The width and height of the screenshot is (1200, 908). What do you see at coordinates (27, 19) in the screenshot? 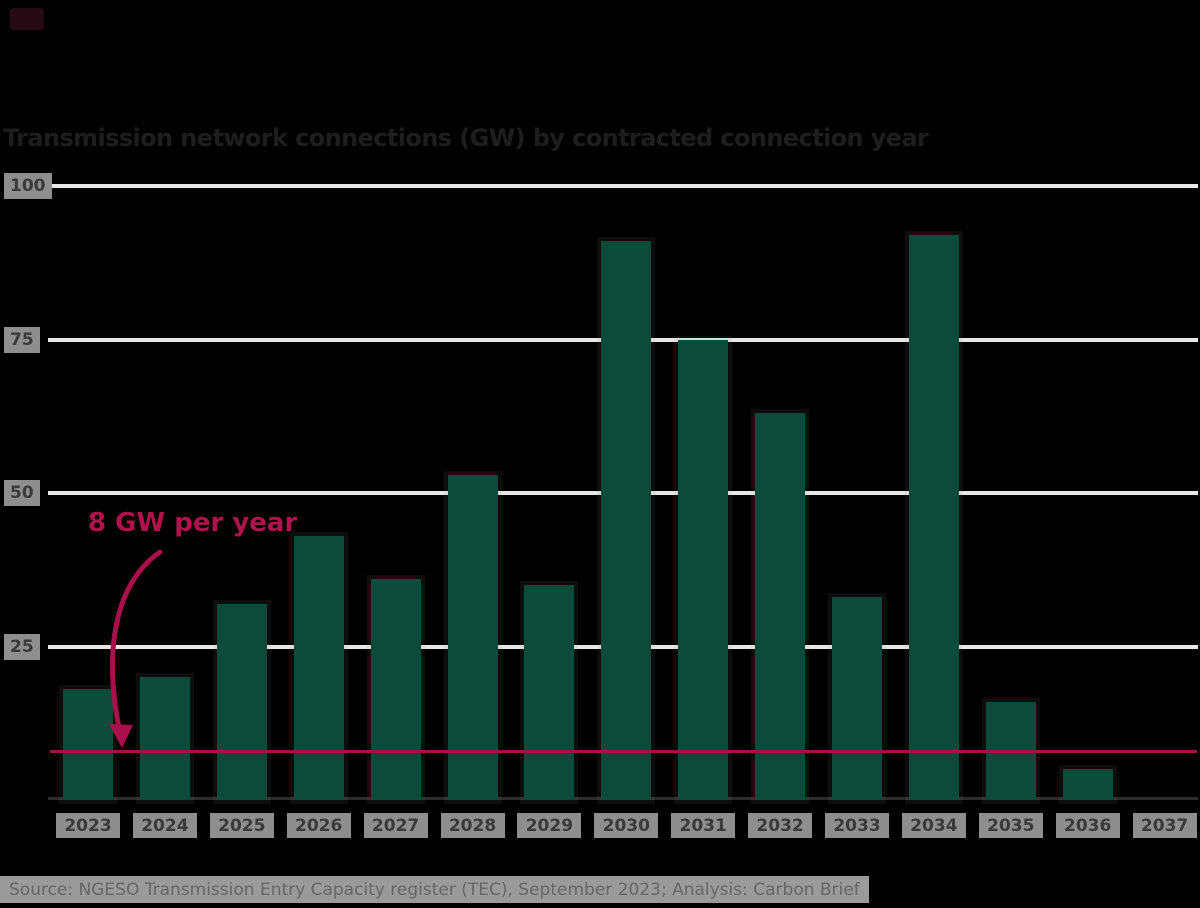
I see `logo-mark` at bounding box center [27, 19].